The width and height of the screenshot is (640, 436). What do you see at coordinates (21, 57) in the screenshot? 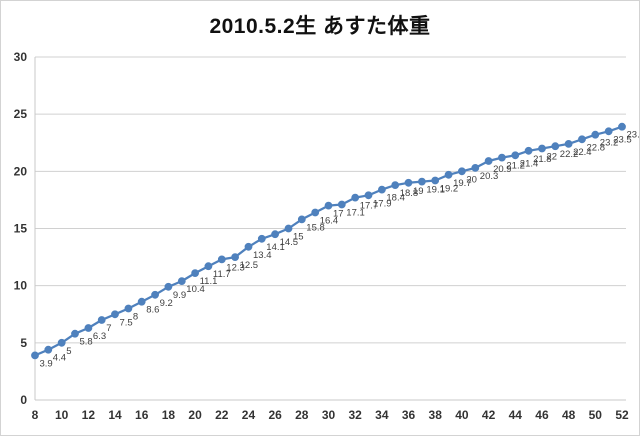
I see `y-axis-tick-label: 30` at bounding box center [21, 57].